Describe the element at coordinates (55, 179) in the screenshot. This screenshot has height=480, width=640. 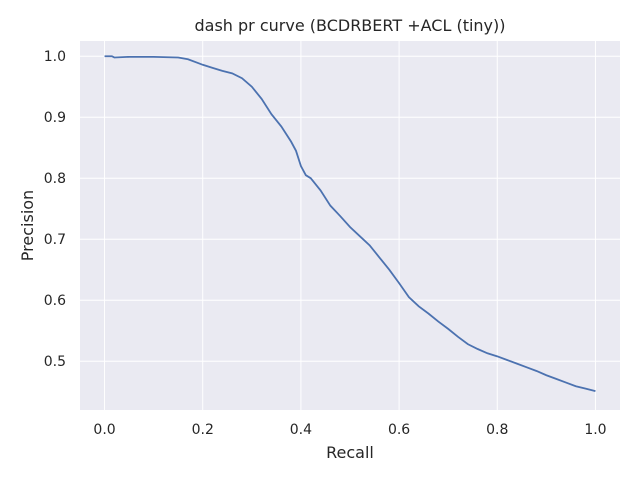
I see `y-tick-label: 0.8` at that location.